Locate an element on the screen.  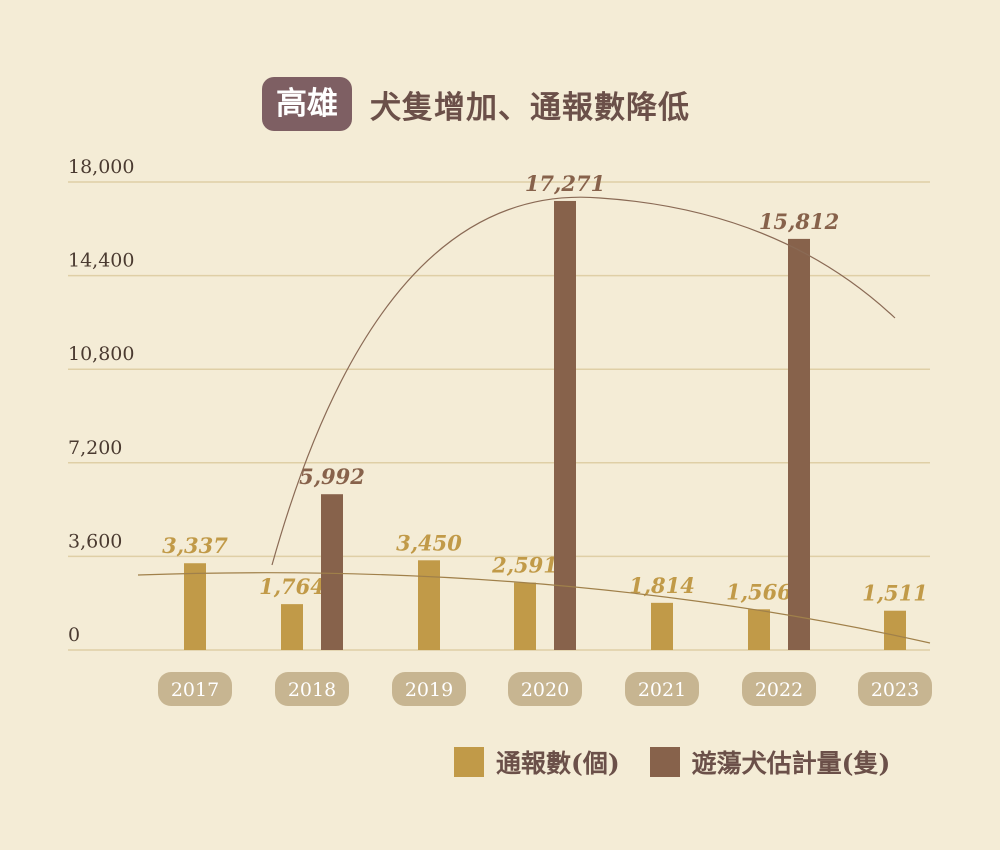
data-label-dogs: 15,812 is located at coordinates (799, 221).